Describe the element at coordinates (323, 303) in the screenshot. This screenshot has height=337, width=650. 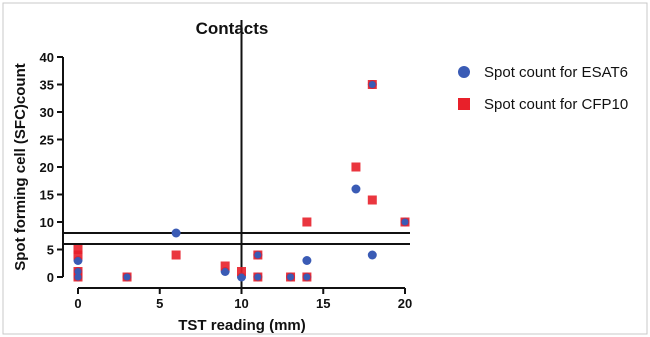
I see `x-tick-label: 15` at that location.